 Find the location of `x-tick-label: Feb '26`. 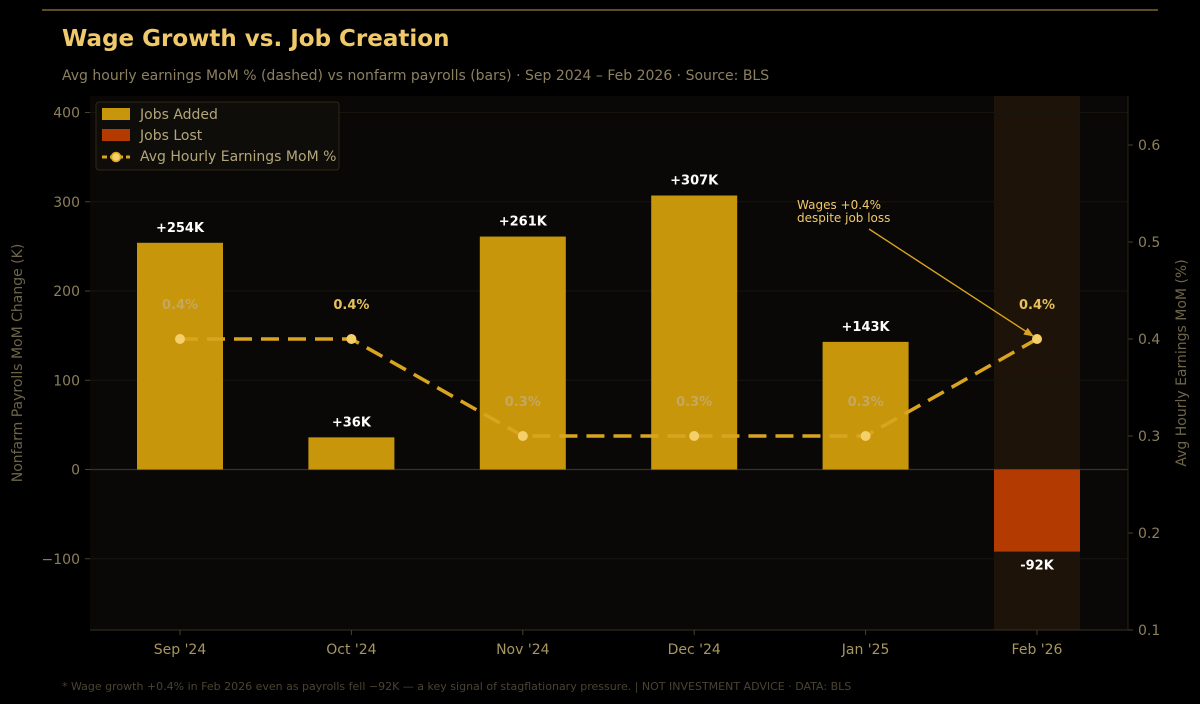

x-tick-label: Feb '26 is located at coordinates (1037, 650).